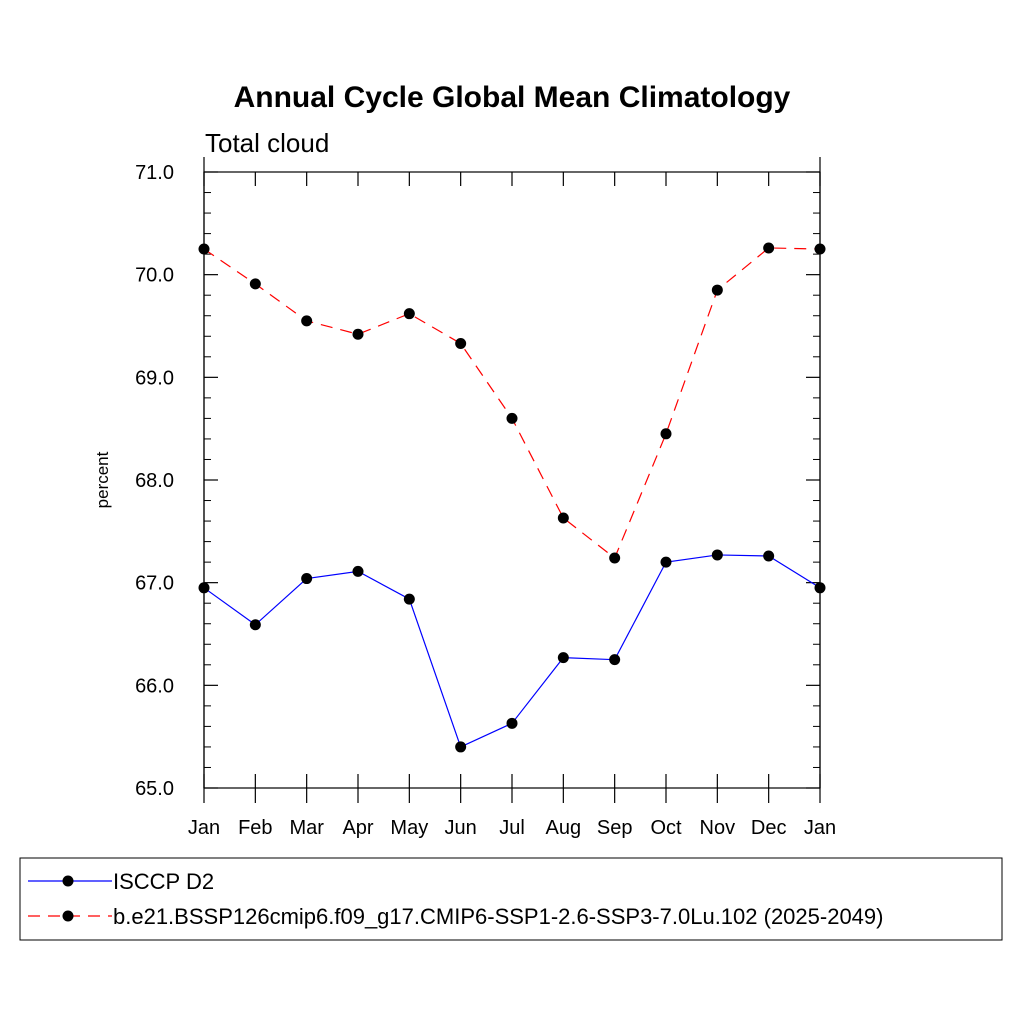 This screenshot has height=1024, width=1024. What do you see at coordinates (102, 479) in the screenshot?
I see `y-axis-label: percent` at bounding box center [102, 479].